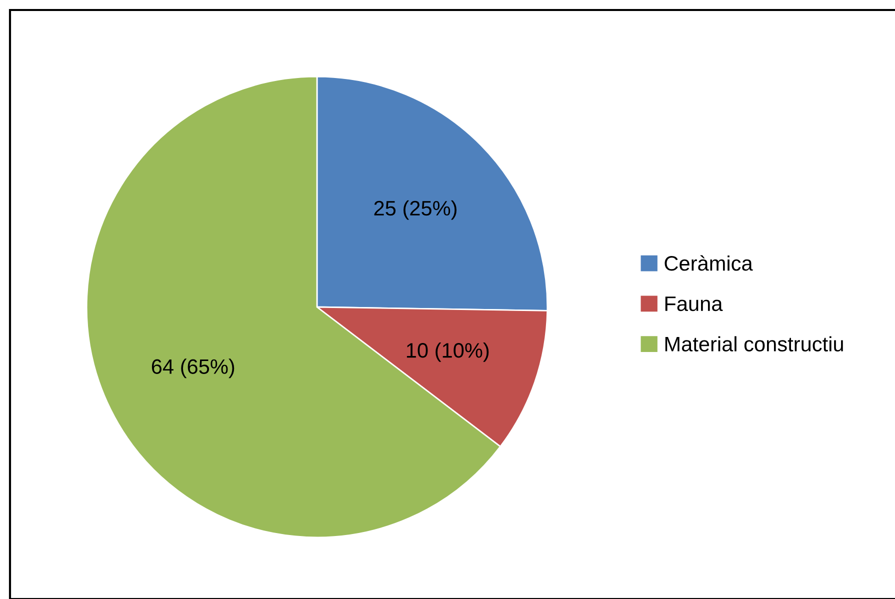 This screenshot has height=599, width=895. What do you see at coordinates (415, 210) in the screenshot?
I see `data-label: 25 (25%)` at bounding box center [415, 210].